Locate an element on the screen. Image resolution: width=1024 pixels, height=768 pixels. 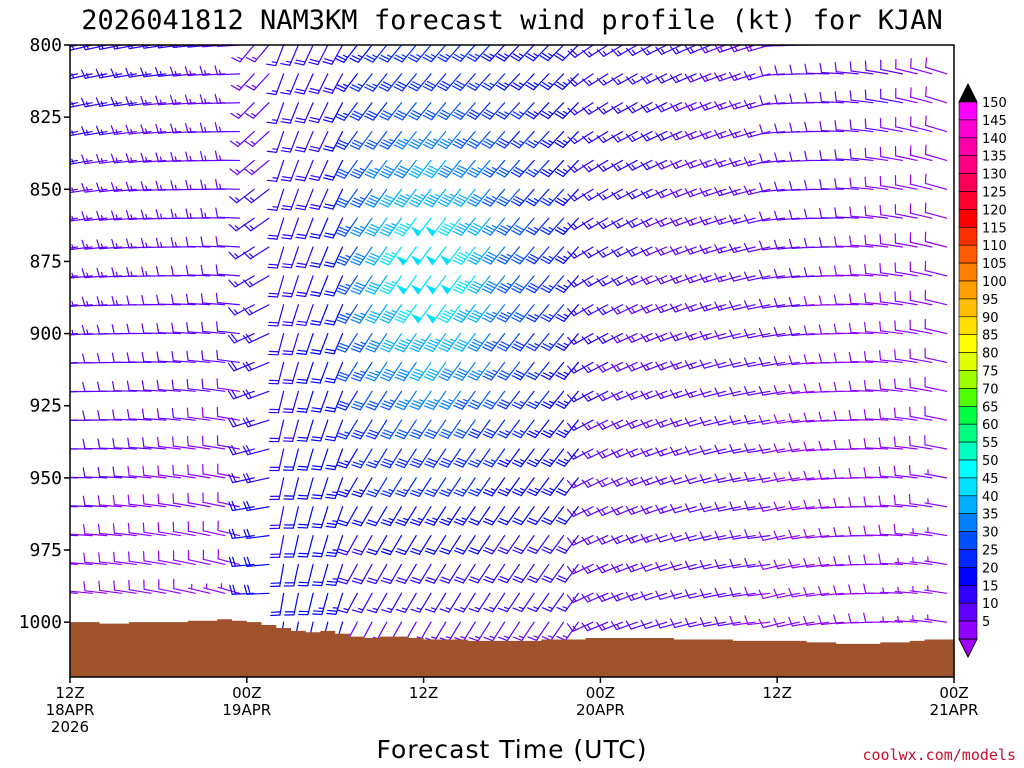
colorbar-label: 55 is located at coordinates (990, 443).